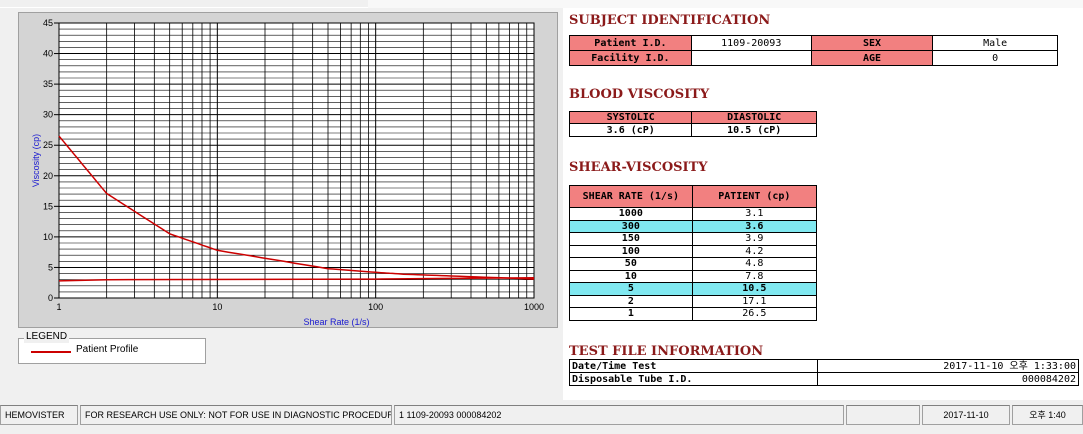  I want to click on y-axis-label: Viscosity (cp), so click(36, 160).